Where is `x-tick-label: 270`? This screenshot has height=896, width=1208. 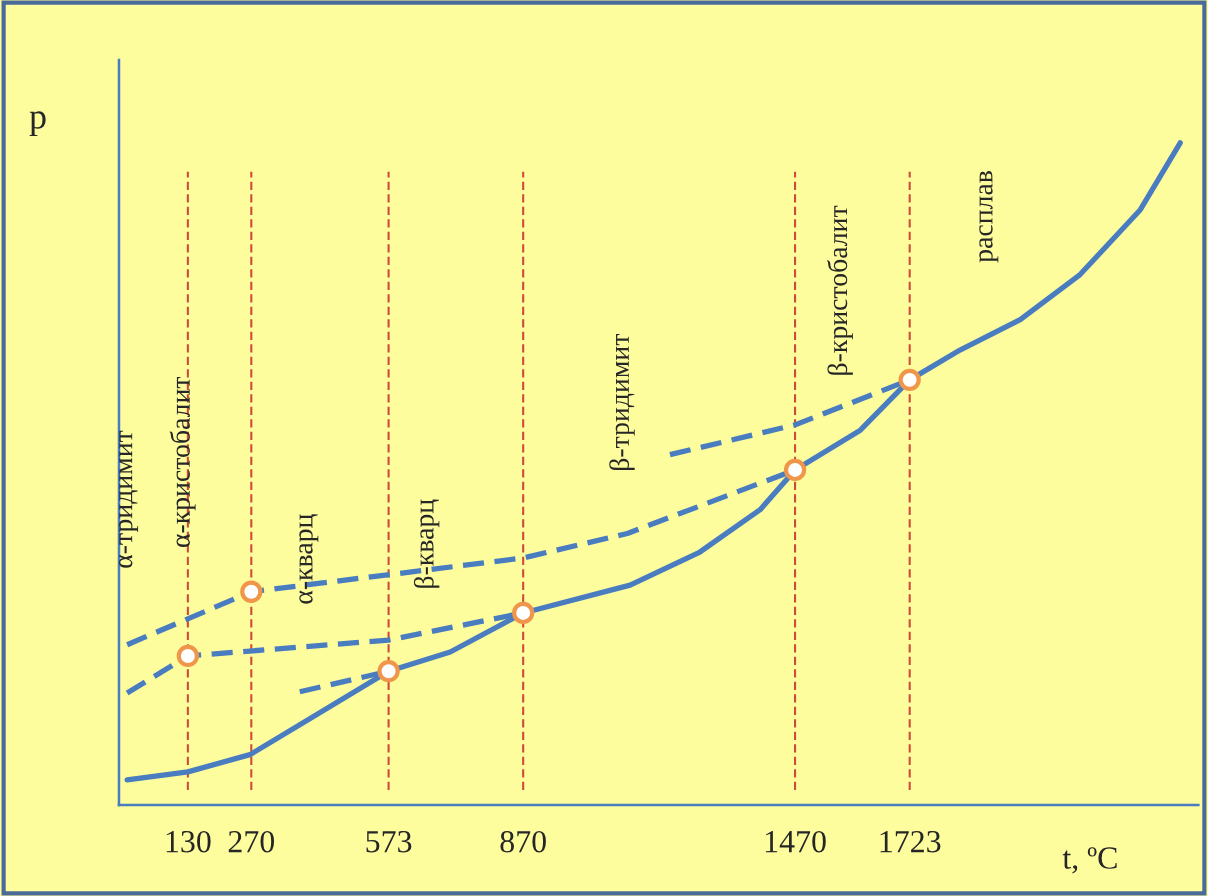 x-tick-label: 270 is located at coordinates (251, 841).